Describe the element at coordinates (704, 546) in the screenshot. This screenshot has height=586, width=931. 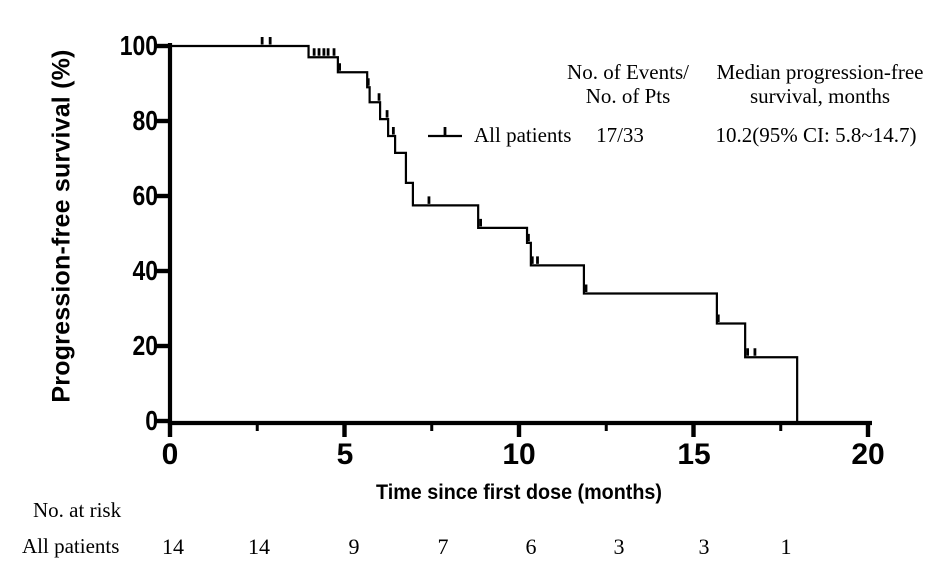
I see `risk-value-t15: 3` at that location.